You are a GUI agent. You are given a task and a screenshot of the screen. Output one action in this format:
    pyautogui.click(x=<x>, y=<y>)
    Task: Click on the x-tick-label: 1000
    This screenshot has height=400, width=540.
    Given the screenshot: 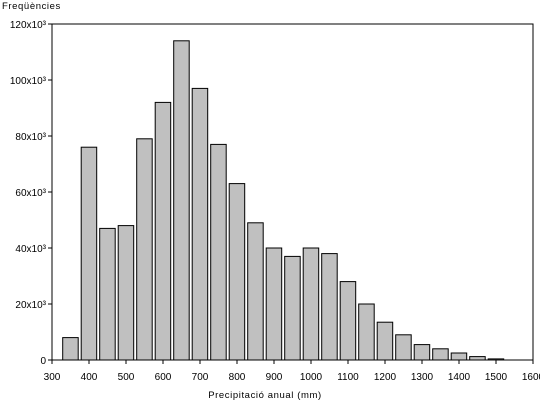 What is the action you would take?
    pyautogui.click(x=311, y=377)
    